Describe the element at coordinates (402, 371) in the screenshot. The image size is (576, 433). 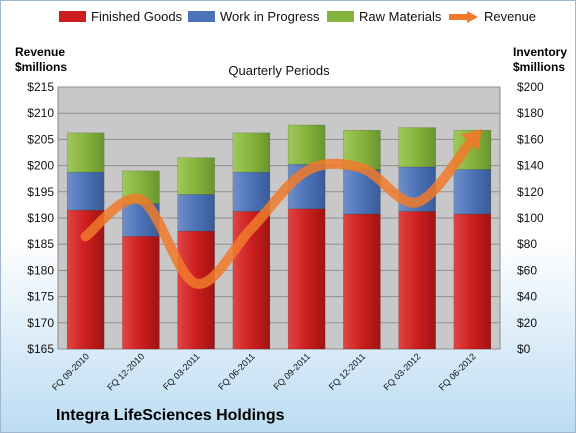
I see `x-axis-tick-label: FQ 03-2012` at that location.